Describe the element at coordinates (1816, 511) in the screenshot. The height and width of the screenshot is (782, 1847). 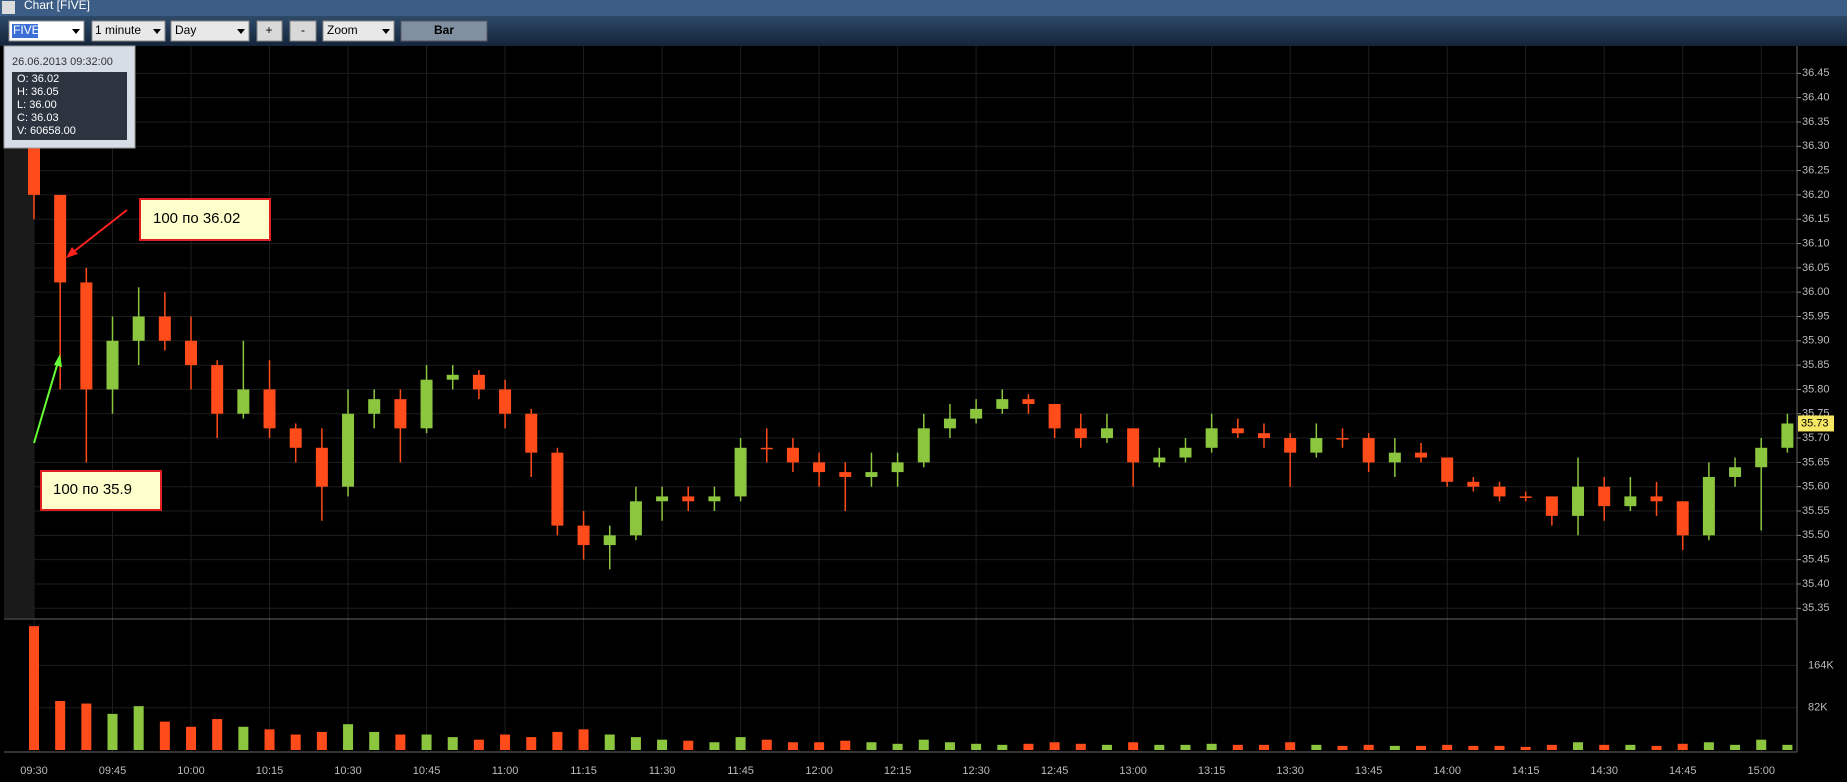
I see `y-tick-label: 35.55` at that location.